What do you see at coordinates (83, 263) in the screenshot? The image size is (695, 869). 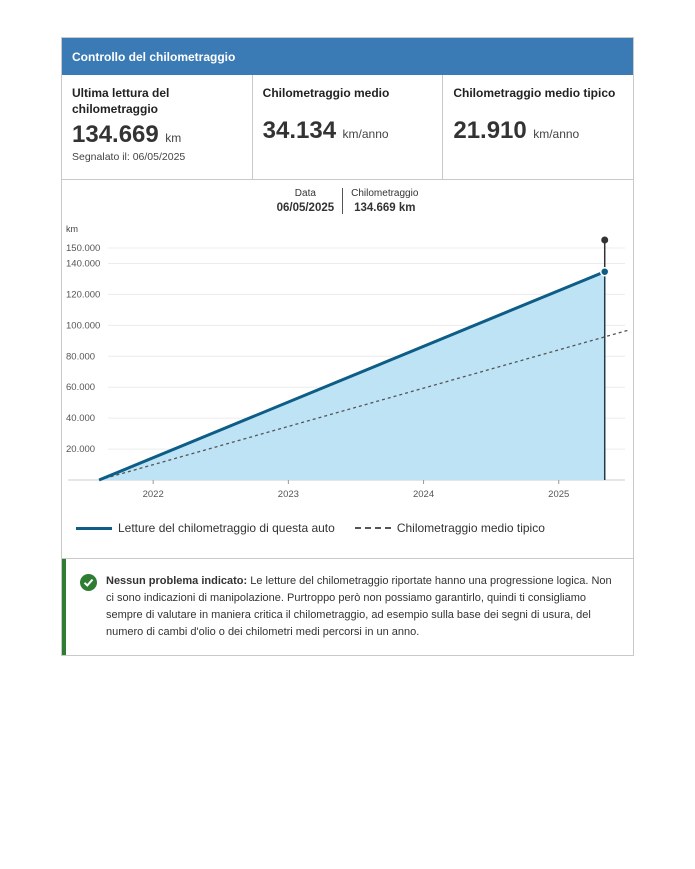 I see `y-tick-label: 140.000` at bounding box center [83, 263].